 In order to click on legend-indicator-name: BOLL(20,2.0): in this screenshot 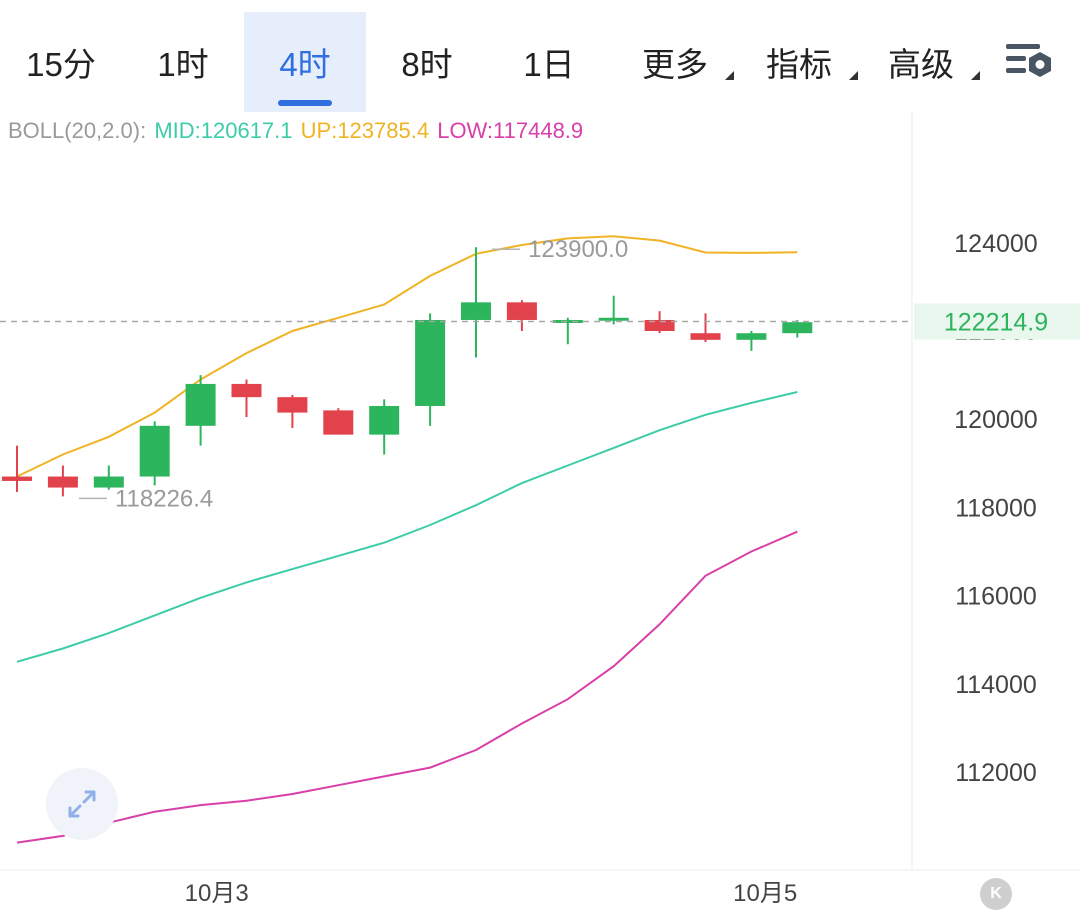, I will do `click(77, 130)`.